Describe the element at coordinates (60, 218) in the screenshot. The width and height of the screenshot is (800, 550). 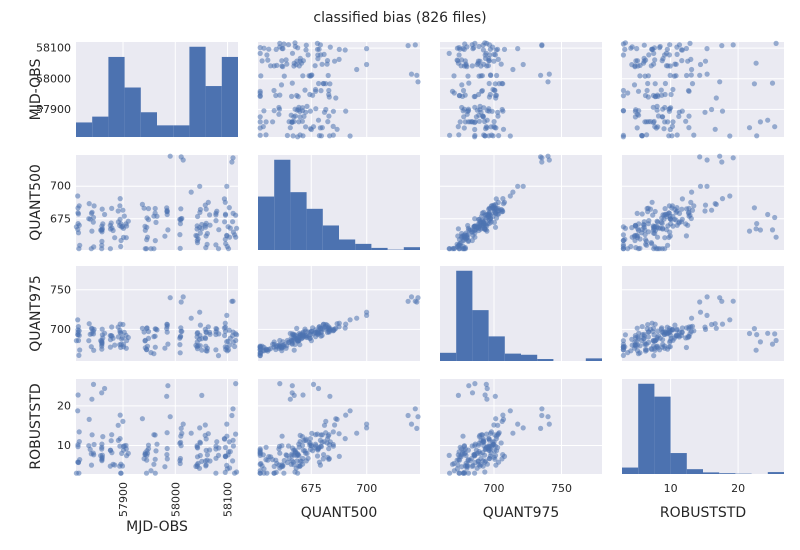
I see `y-tick-label: 675` at that location.